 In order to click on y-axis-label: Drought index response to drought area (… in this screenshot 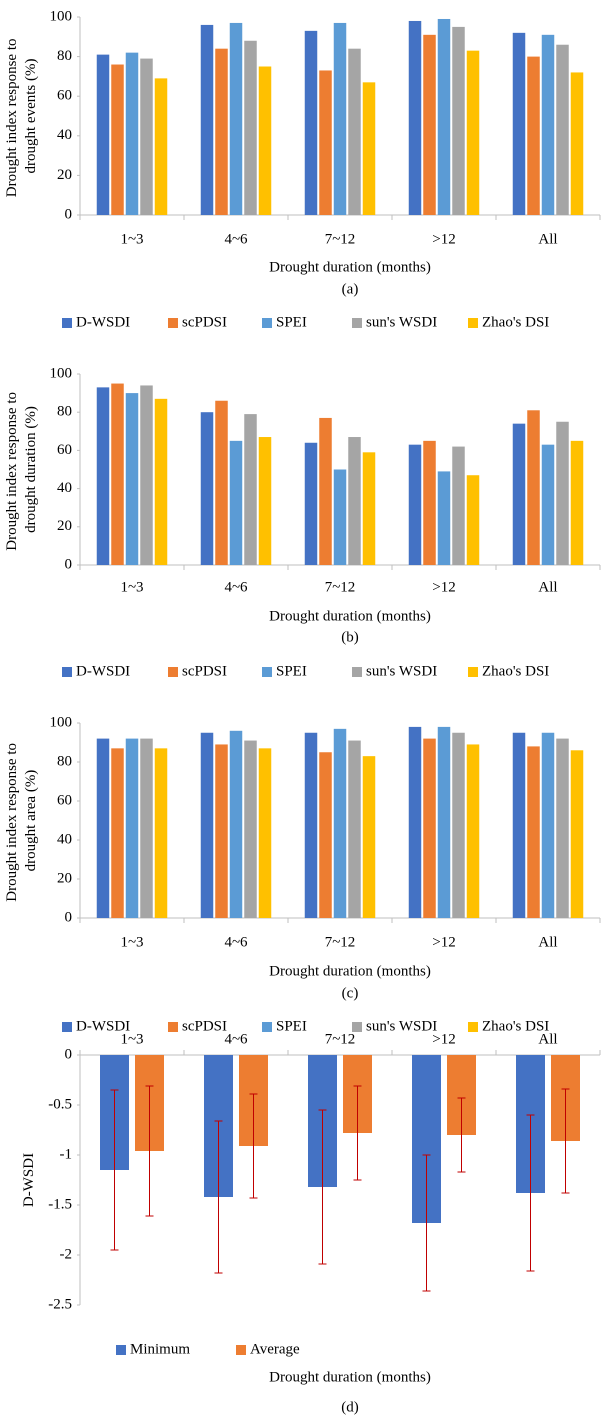, I will do `click(21, 820)`.